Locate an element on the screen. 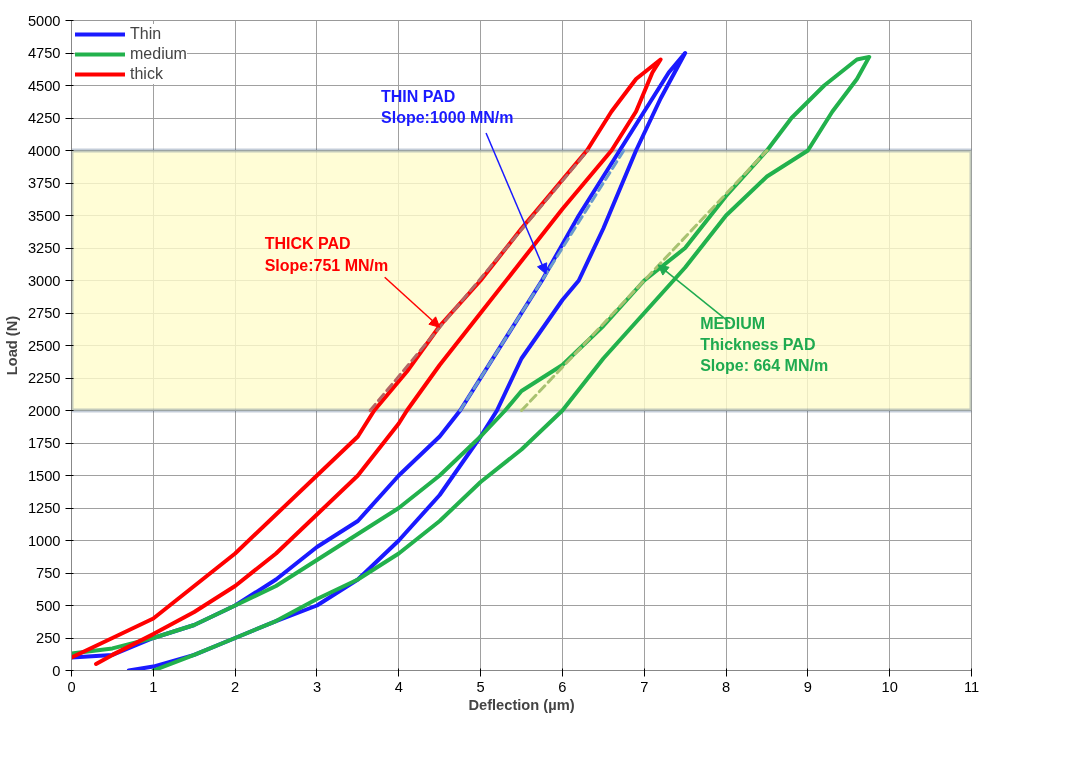 The width and height of the screenshot is (1076, 759). x-tick-label: 2 is located at coordinates (235, 686).